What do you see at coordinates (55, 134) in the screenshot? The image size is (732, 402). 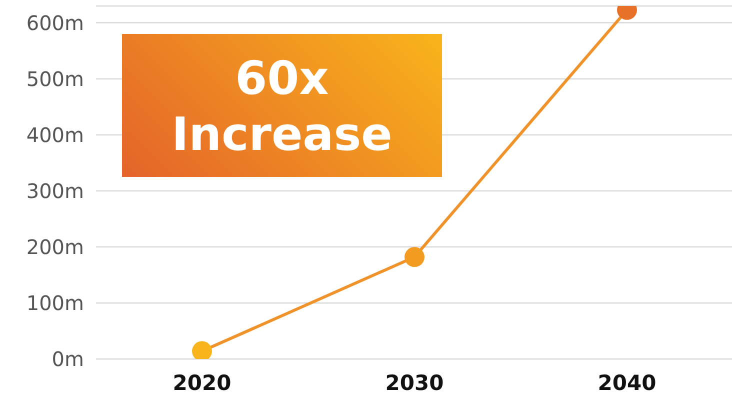 I see `y-tick-label: 400m` at bounding box center [55, 134].